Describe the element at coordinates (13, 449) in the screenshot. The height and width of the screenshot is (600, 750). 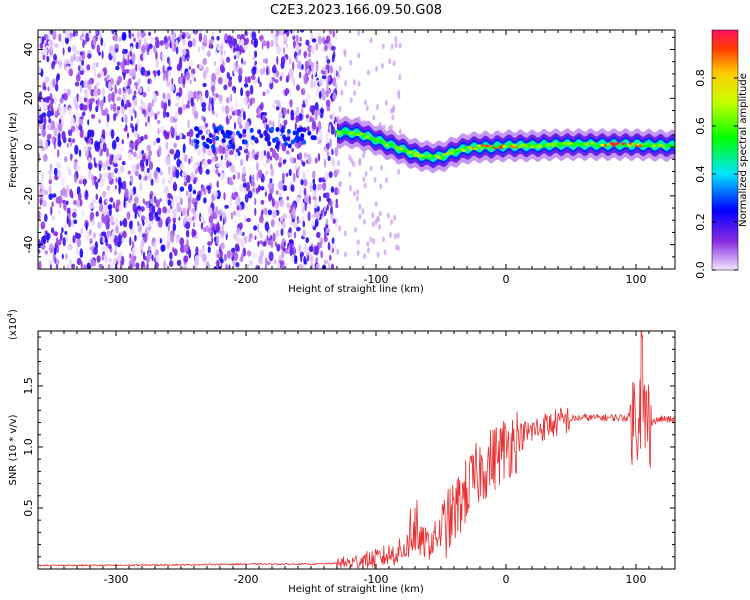
I see `snr-y-label: SNR (10 * v/v)` at that location.